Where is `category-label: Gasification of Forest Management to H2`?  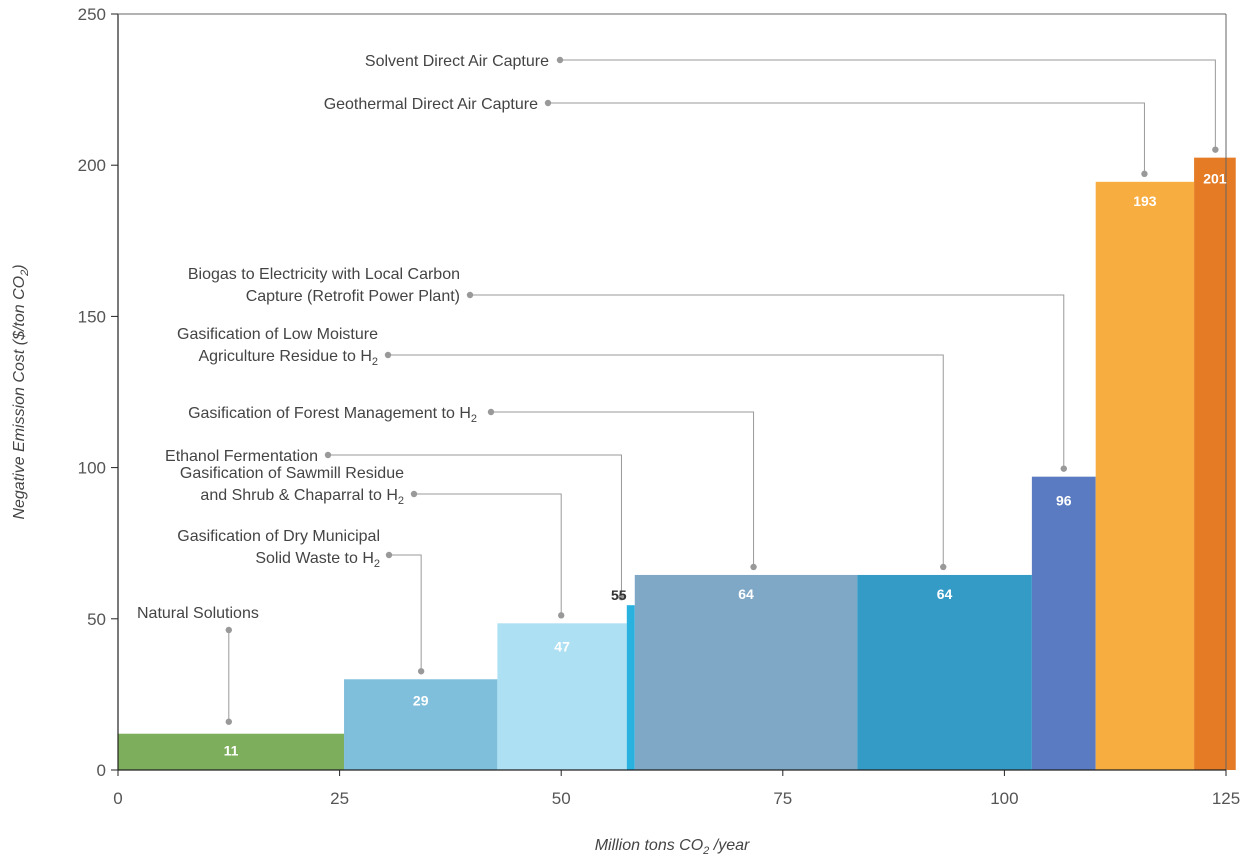 category-label: Gasification of Forest Management to H2 is located at coordinates (332, 415).